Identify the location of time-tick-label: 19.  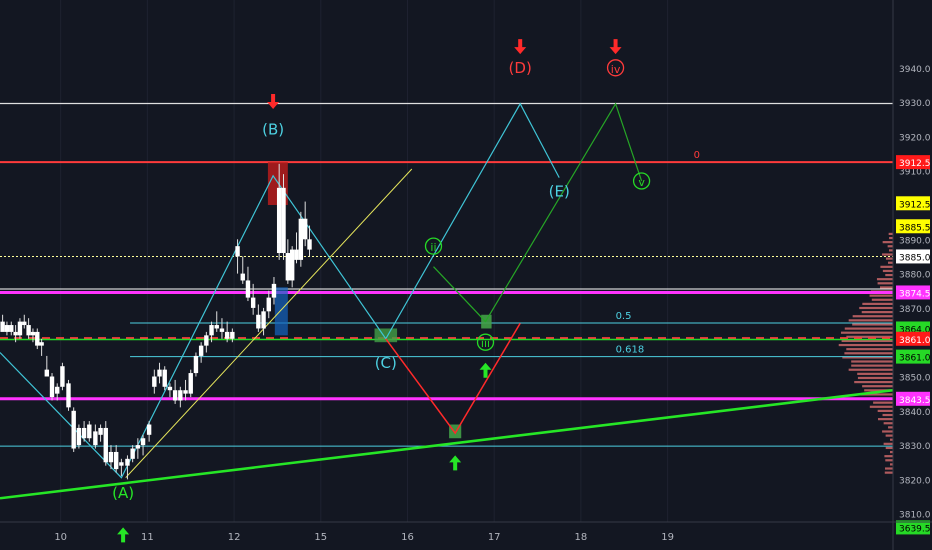
(667, 537).